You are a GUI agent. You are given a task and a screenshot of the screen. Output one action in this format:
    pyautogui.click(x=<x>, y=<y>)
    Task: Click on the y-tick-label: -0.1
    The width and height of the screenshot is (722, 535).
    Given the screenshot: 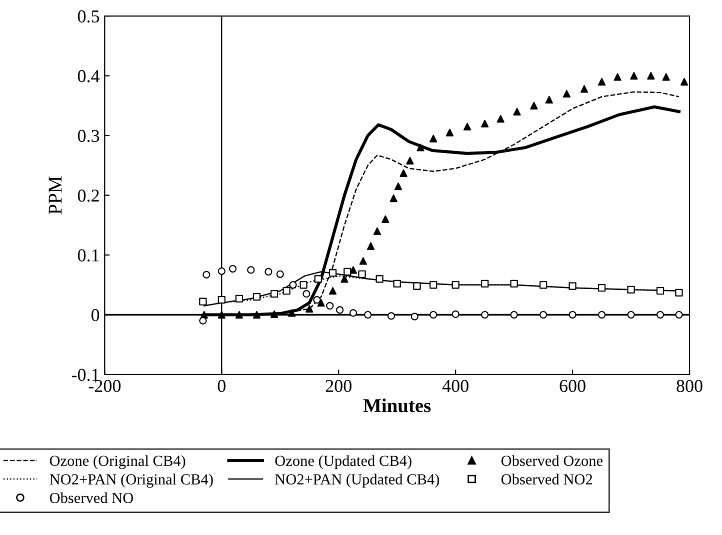 What is the action you would take?
    pyautogui.click(x=85, y=375)
    